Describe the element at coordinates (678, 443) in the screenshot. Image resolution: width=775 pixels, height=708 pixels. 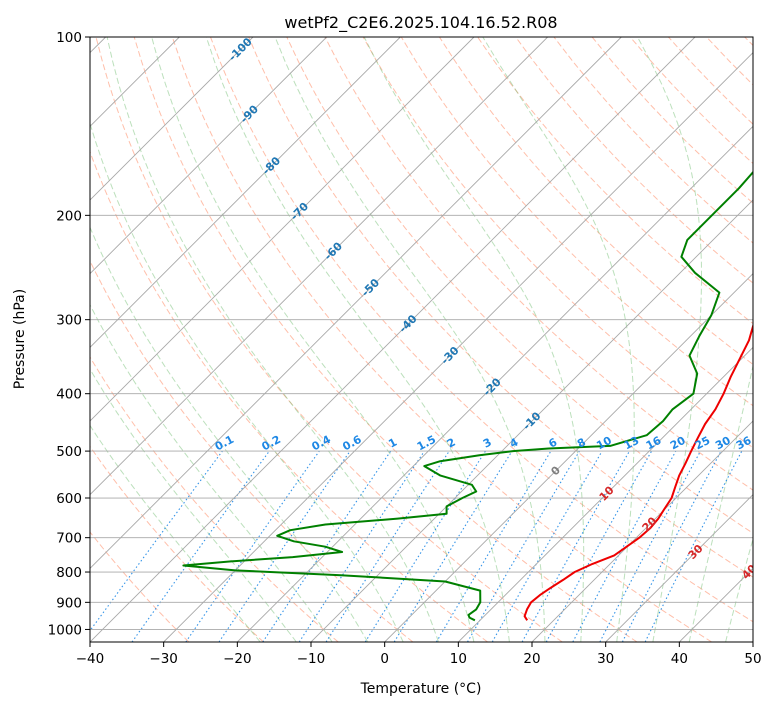
I see `mixing-ratio-label: 20` at that location.